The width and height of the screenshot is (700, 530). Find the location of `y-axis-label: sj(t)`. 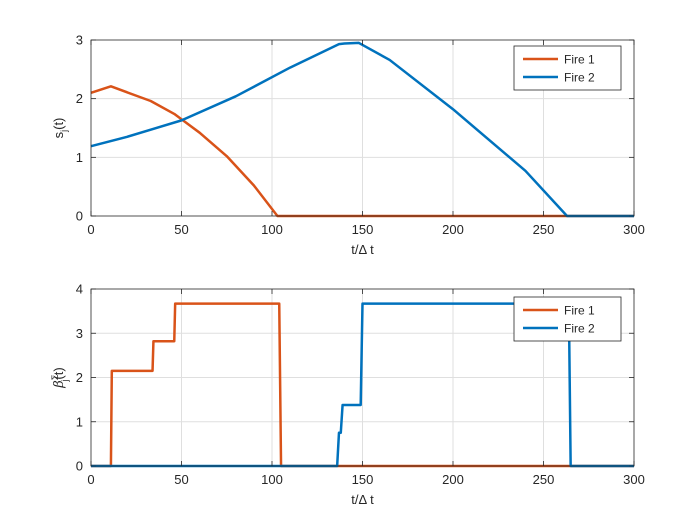

y-axis-label: sj(t) is located at coordinates (60, 128).